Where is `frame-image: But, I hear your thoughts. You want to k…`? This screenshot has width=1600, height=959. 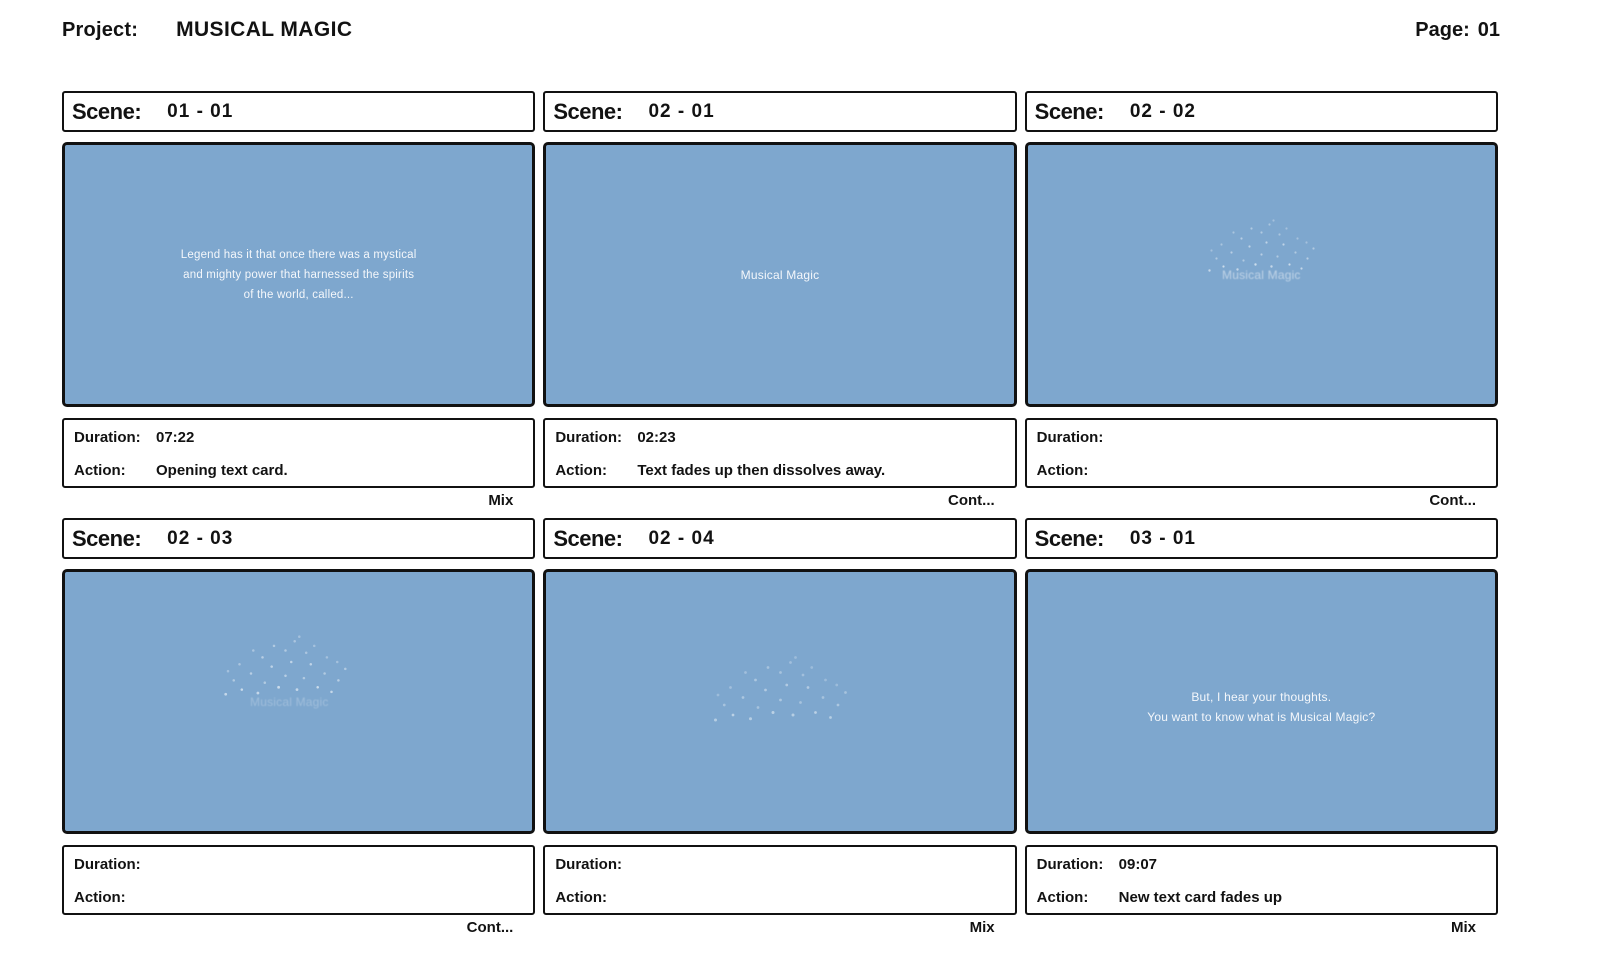 frame-image: But, I hear your thoughts. You want to k… is located at coordinates (1261, 701).